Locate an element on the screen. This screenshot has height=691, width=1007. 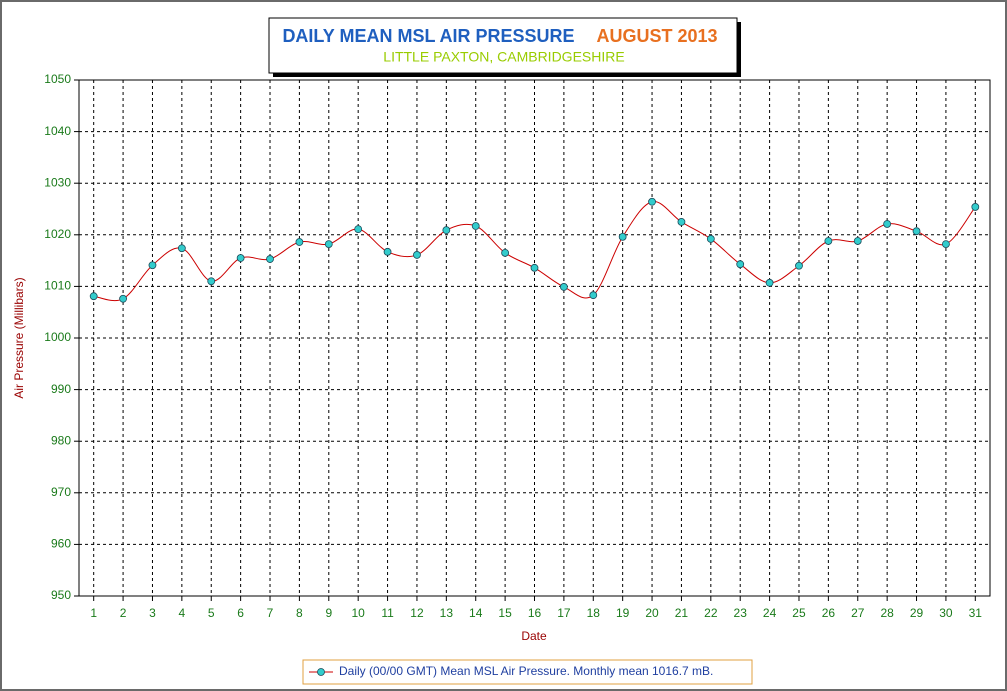
x-tick-label: 21 is located at coordinates (682, 613).